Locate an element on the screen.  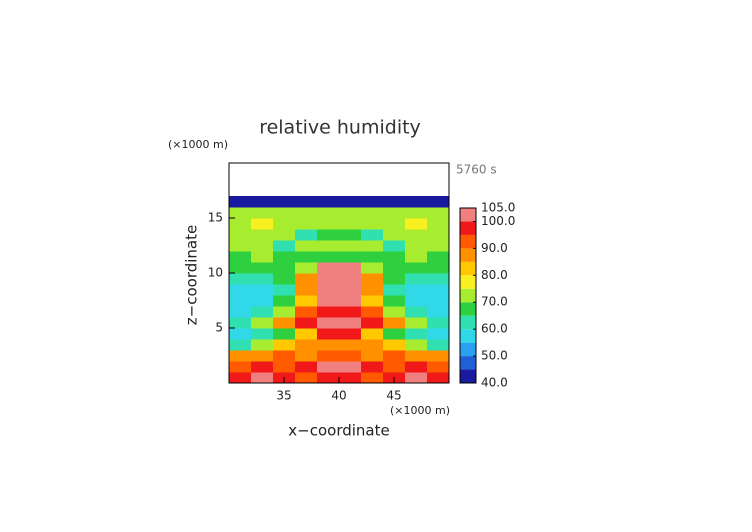
colorbar-tick-label: 80.0 is located at coordinates (494, 275).